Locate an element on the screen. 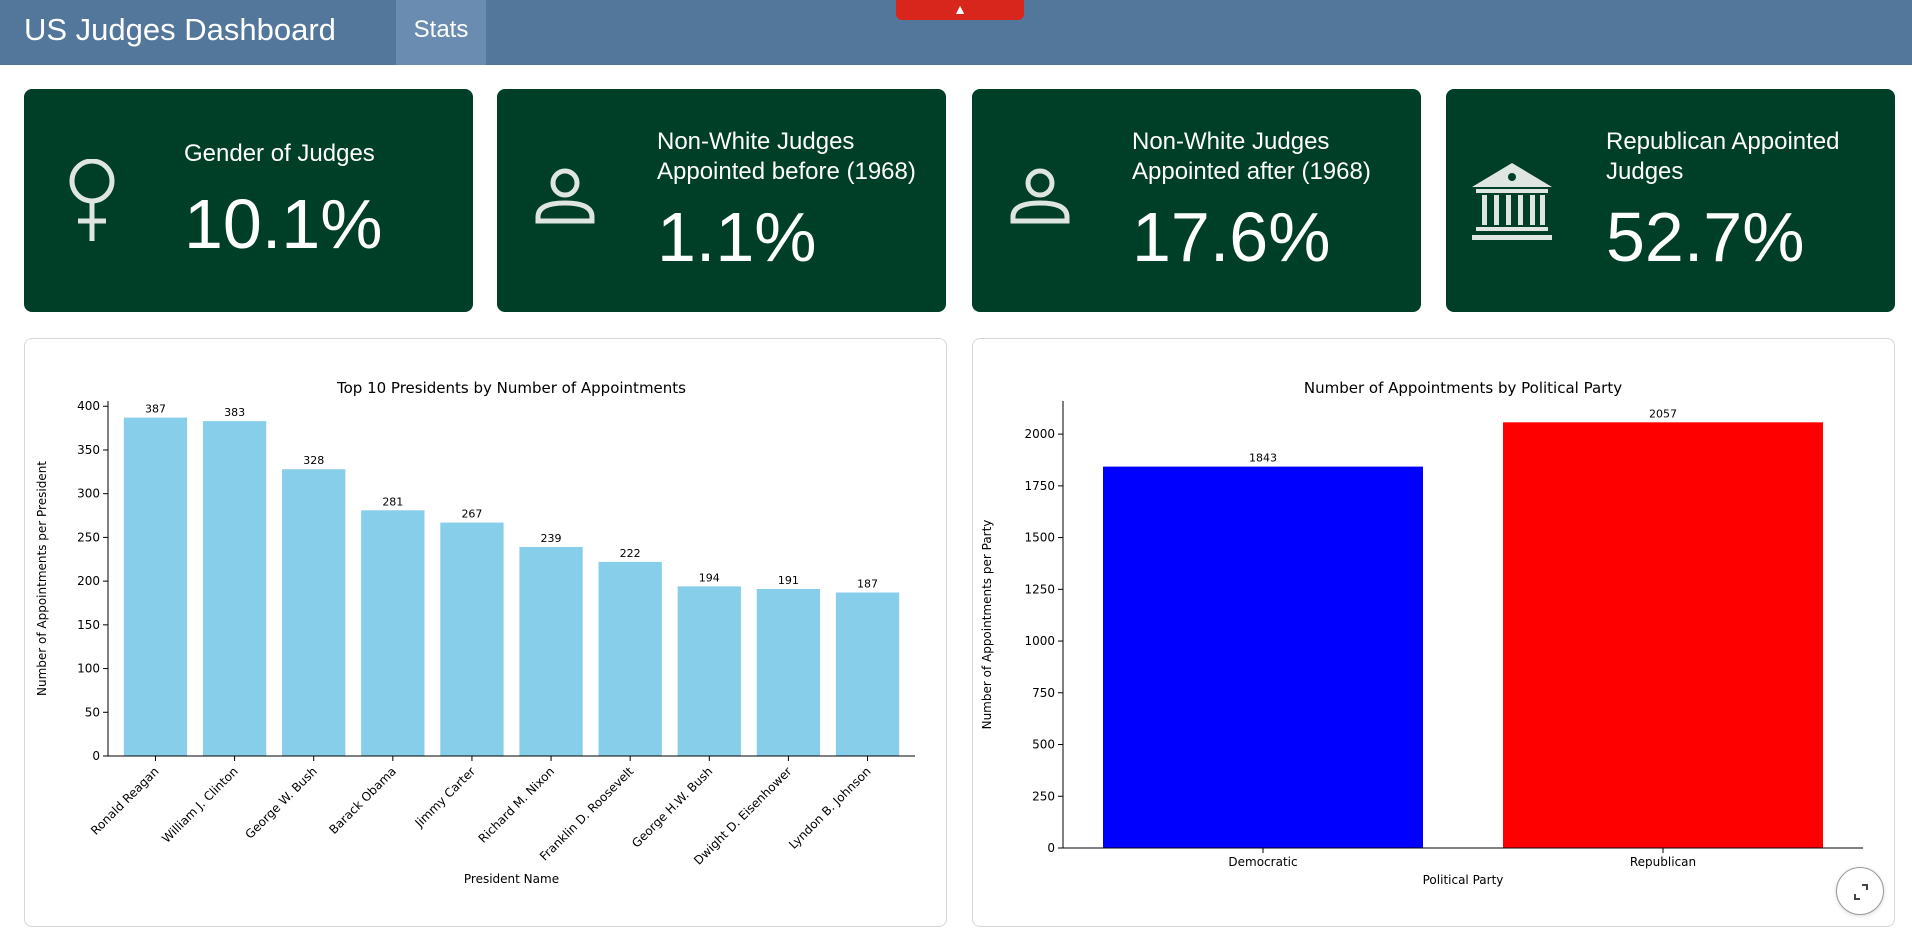 The width and height of the screenshot is (1912, 935). y-tick-label: 300 is located at coordinates (88, 494).